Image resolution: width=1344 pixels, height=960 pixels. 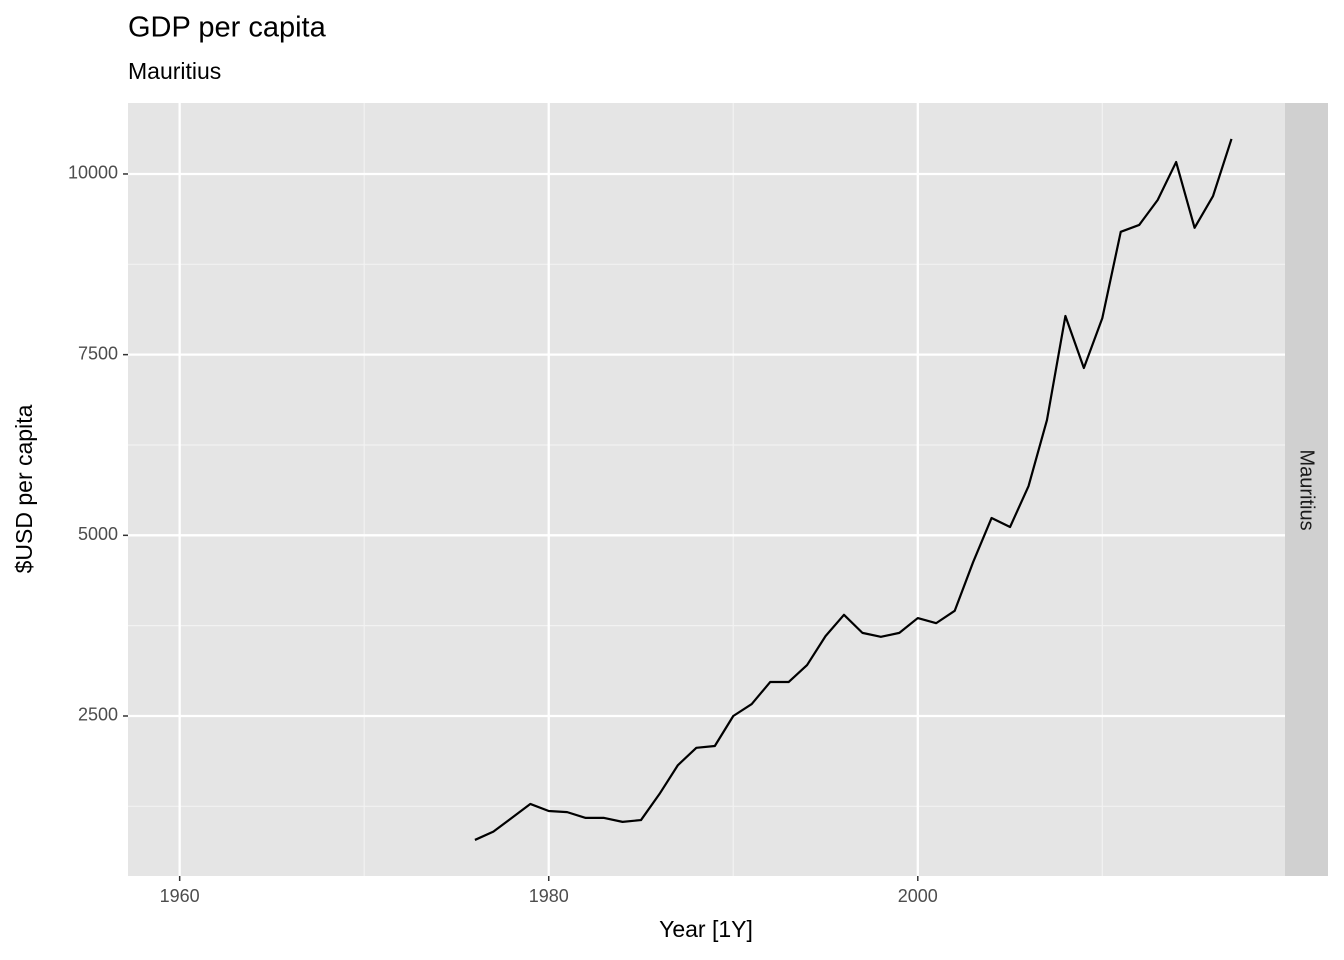 What do you see at coordinates (180, 896) in the screenshot?
I see `x-tick-label: 1960` at bounding box center [180, 896].